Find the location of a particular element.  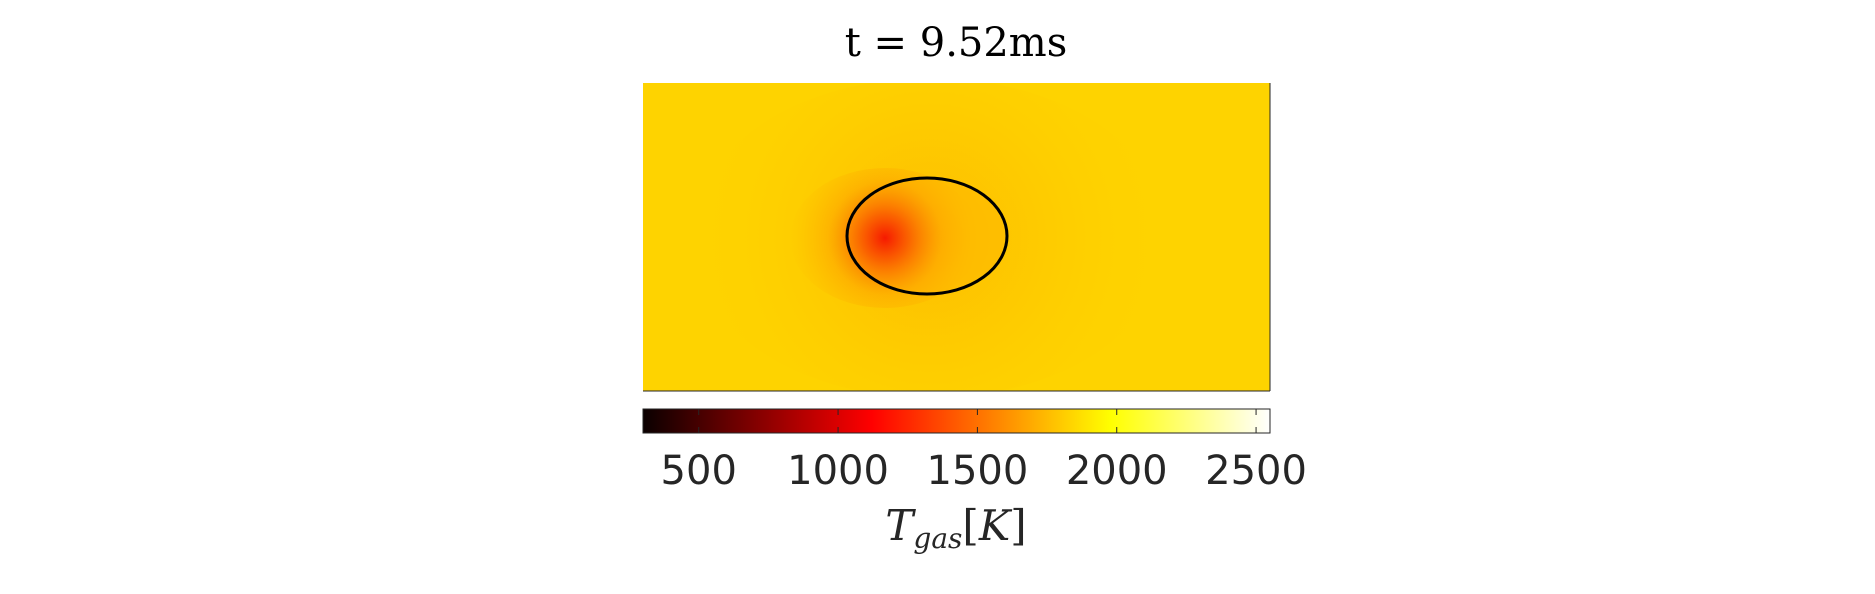

colorbar-tick-label-500: 500 is located at coordinates (699, 471).